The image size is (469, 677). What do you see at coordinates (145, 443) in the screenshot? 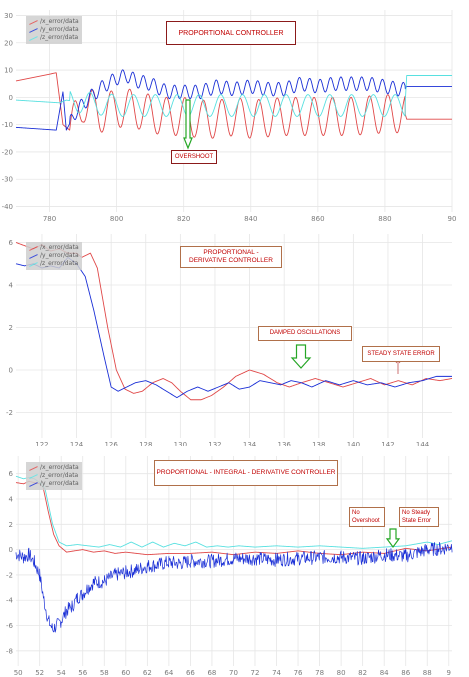
I see `x-tick-label: 128` at bounding box center [145, 443].